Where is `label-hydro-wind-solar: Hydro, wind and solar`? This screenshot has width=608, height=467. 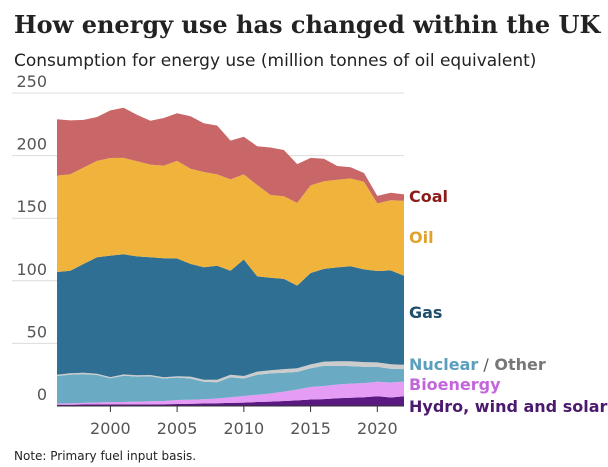 label-hydro-wind-solar: Hydro, wind and solar is located at coordinates (508, 406).